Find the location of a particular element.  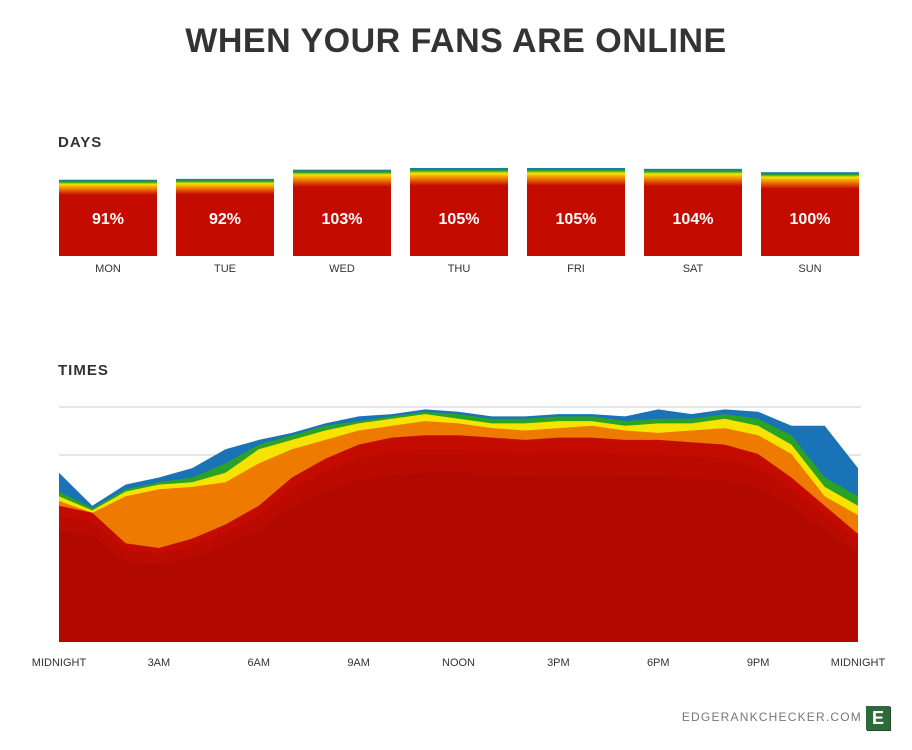

day-bar-sat is located at coordinates (693, 212).